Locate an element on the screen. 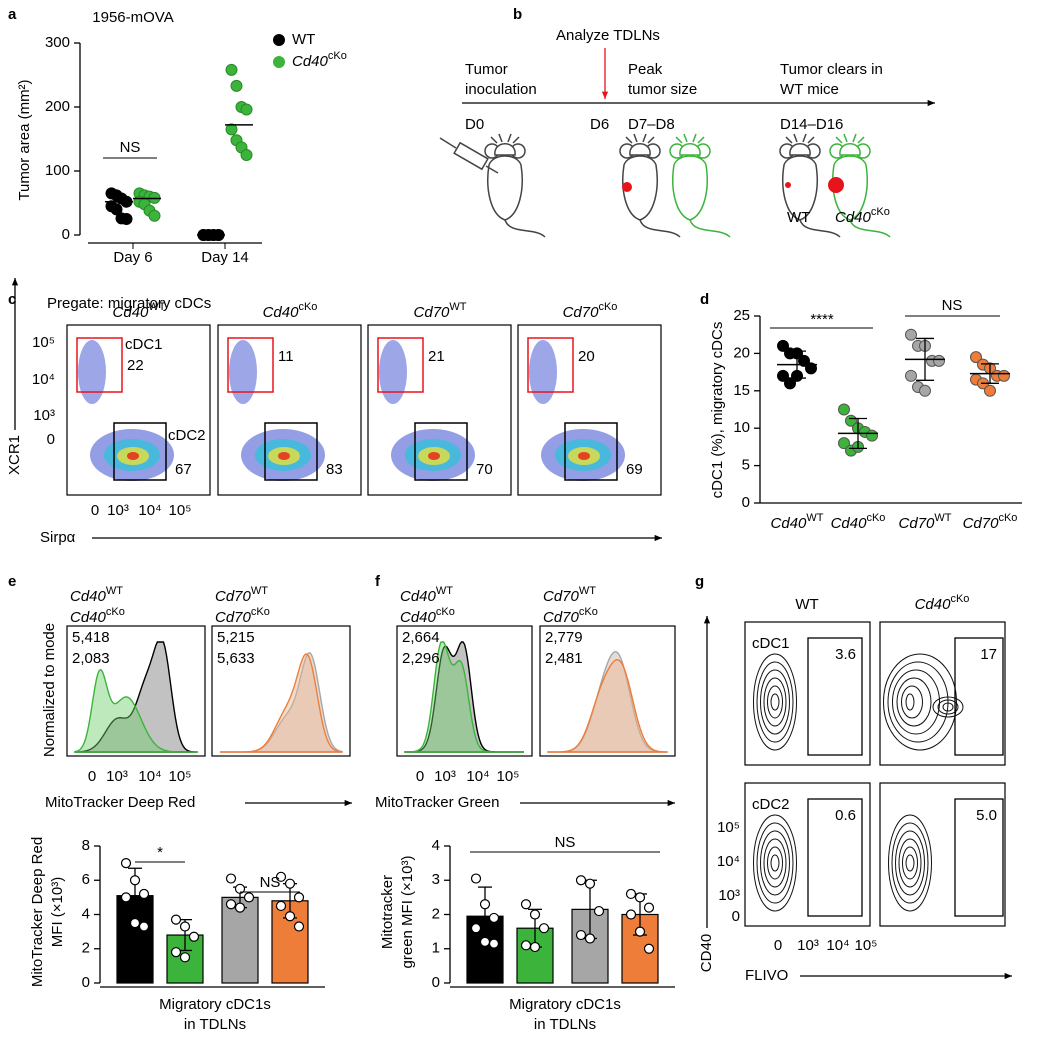 The height and width of the screenshot is (1040, 1050). legend-label-sup: cKo is located at coordinates (588, 612).